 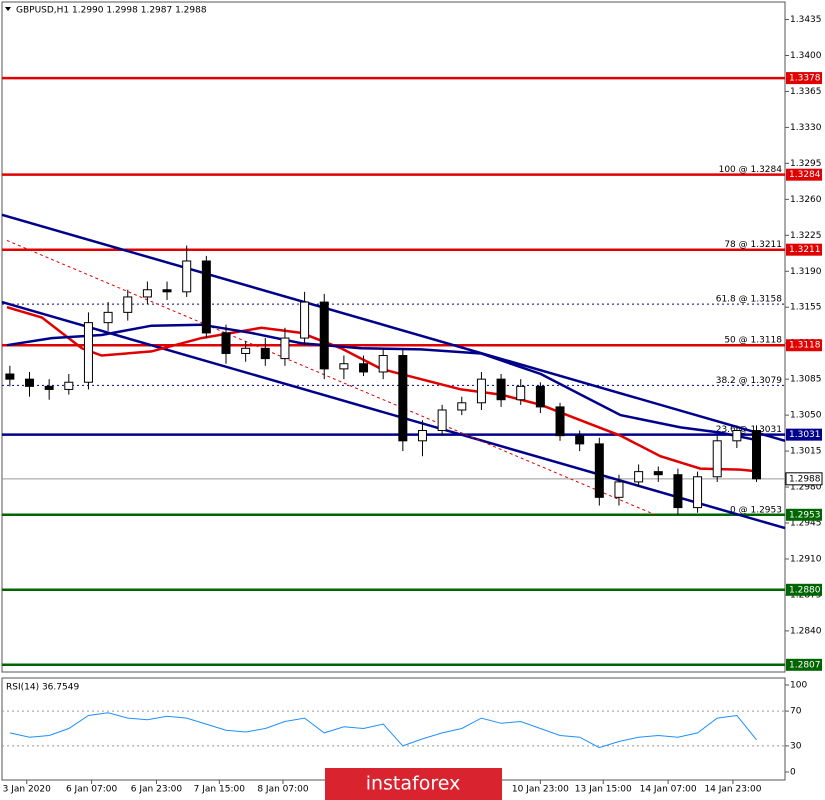 I want to click on level-label: 1.2953, so click(x=805, y=515).